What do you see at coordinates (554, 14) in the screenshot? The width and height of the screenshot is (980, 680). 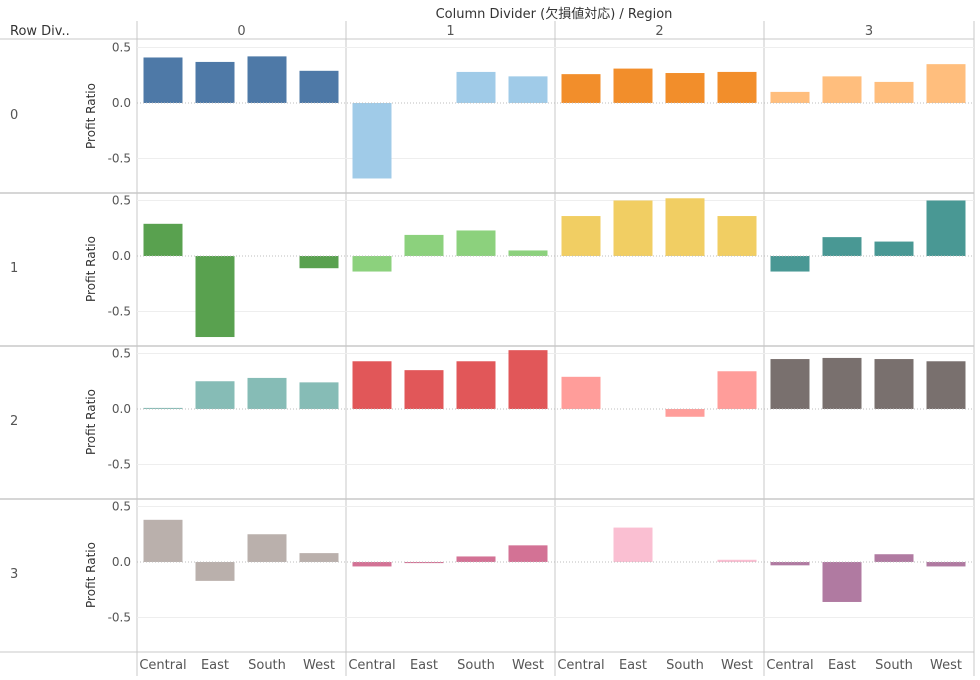 I see `column-header-title: Column Divider (欠損値対応) / Region` at bounding box center [554, 14].